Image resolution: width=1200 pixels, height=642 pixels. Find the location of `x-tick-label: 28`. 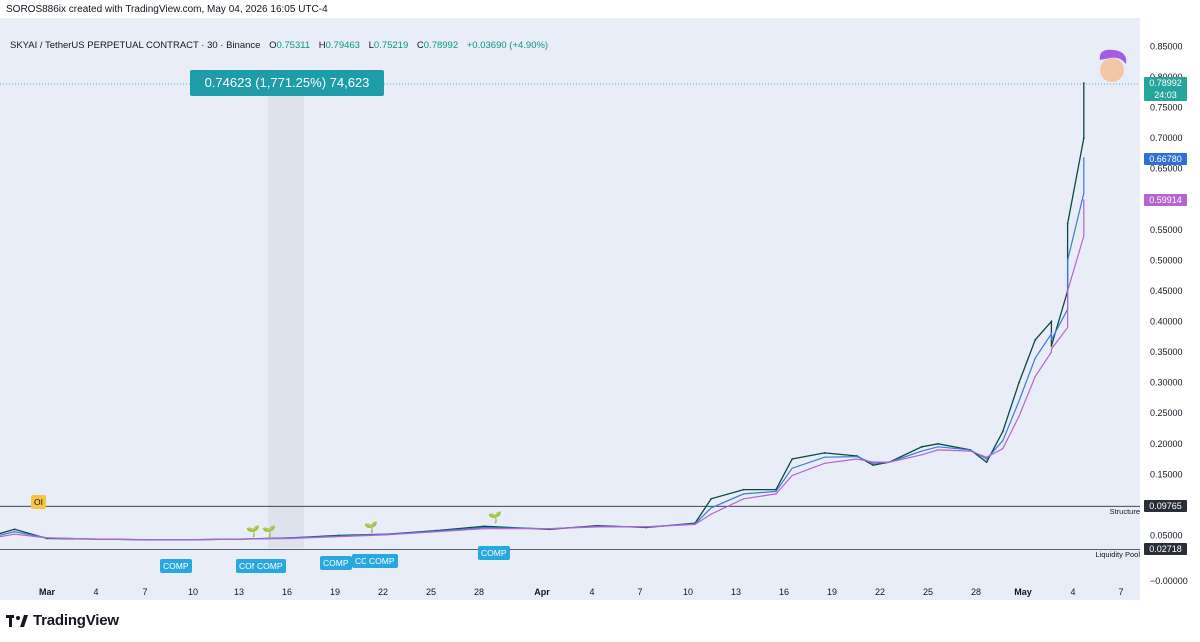

x-tick-label: 28 is located at coordinates (479, 592).